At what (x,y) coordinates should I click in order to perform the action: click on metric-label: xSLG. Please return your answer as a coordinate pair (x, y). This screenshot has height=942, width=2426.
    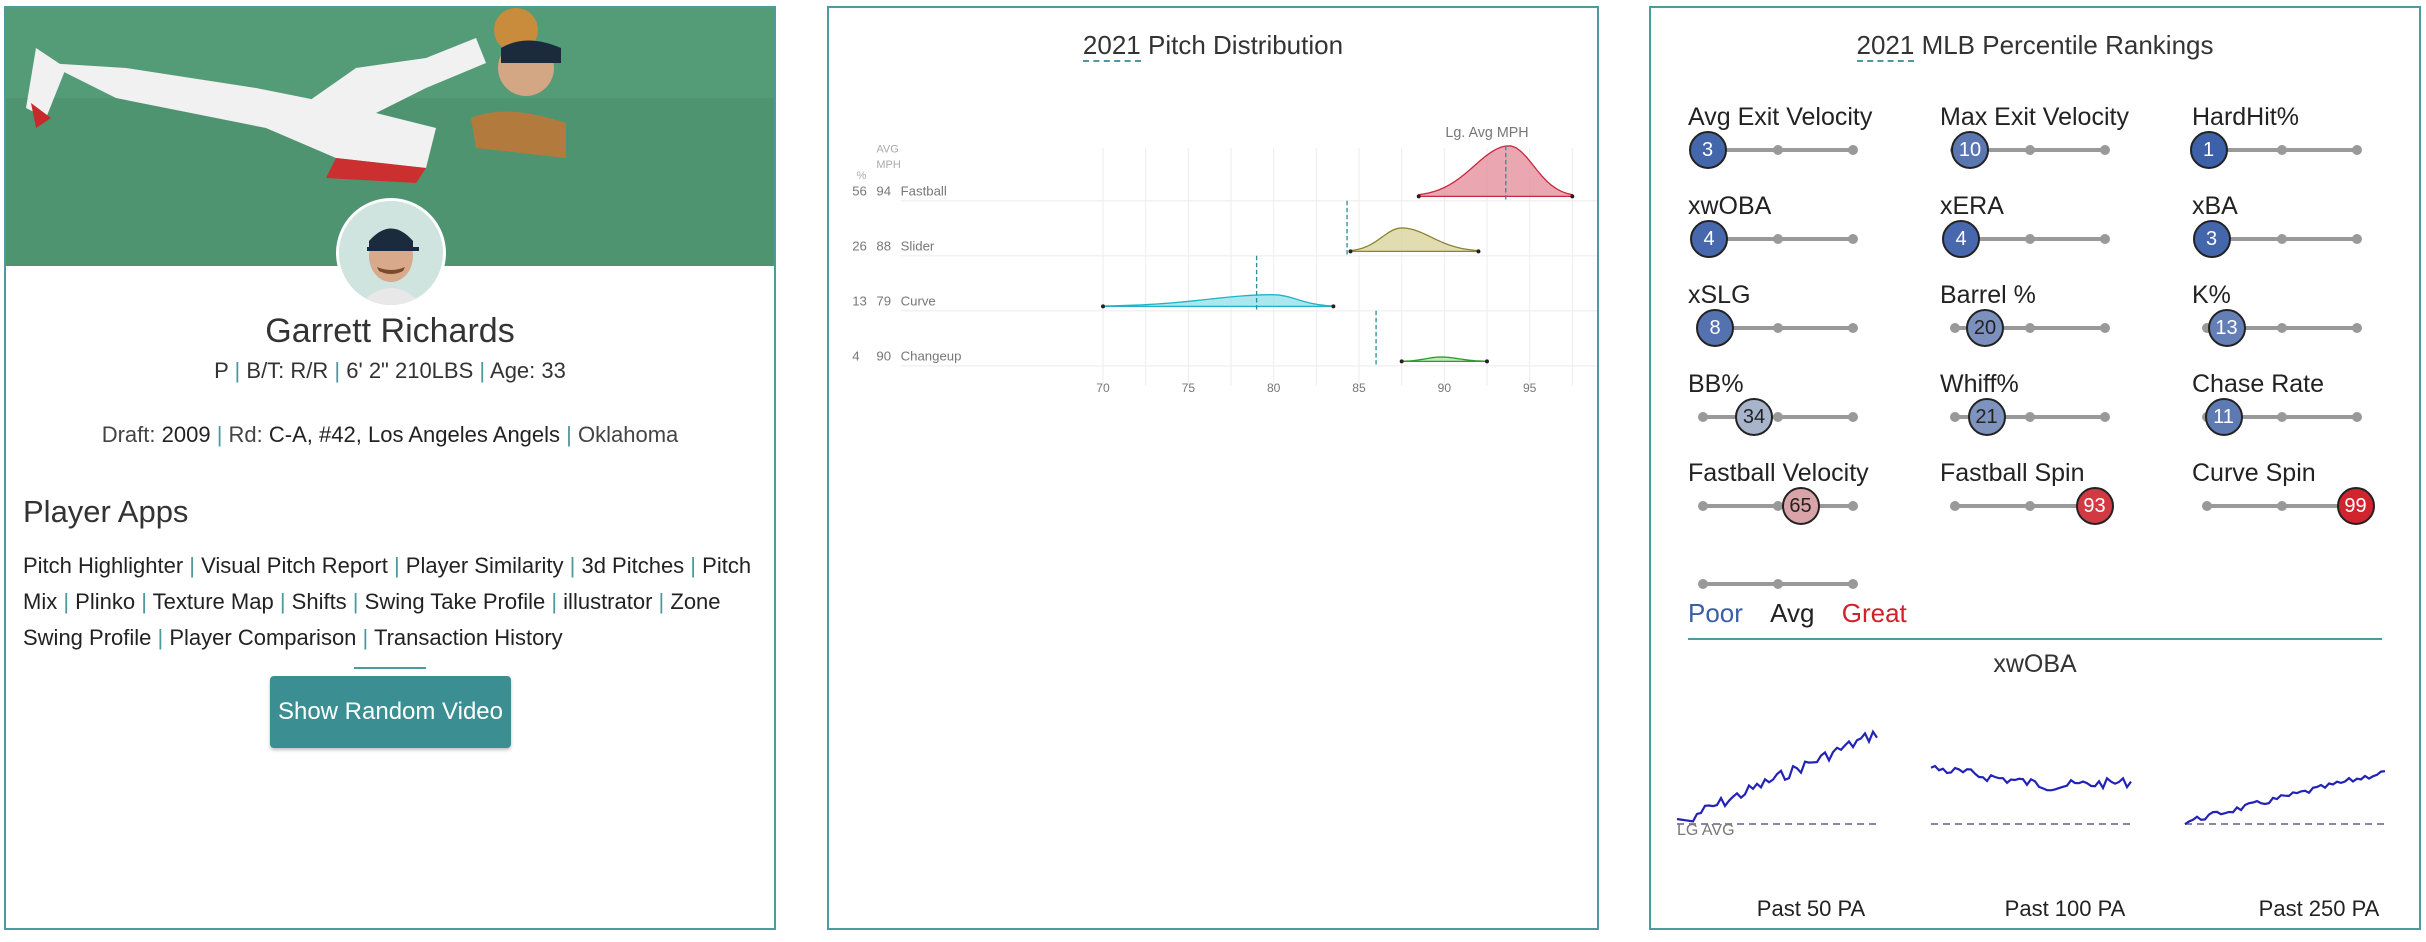
    Looking at the image, I should click on (1719, 295).